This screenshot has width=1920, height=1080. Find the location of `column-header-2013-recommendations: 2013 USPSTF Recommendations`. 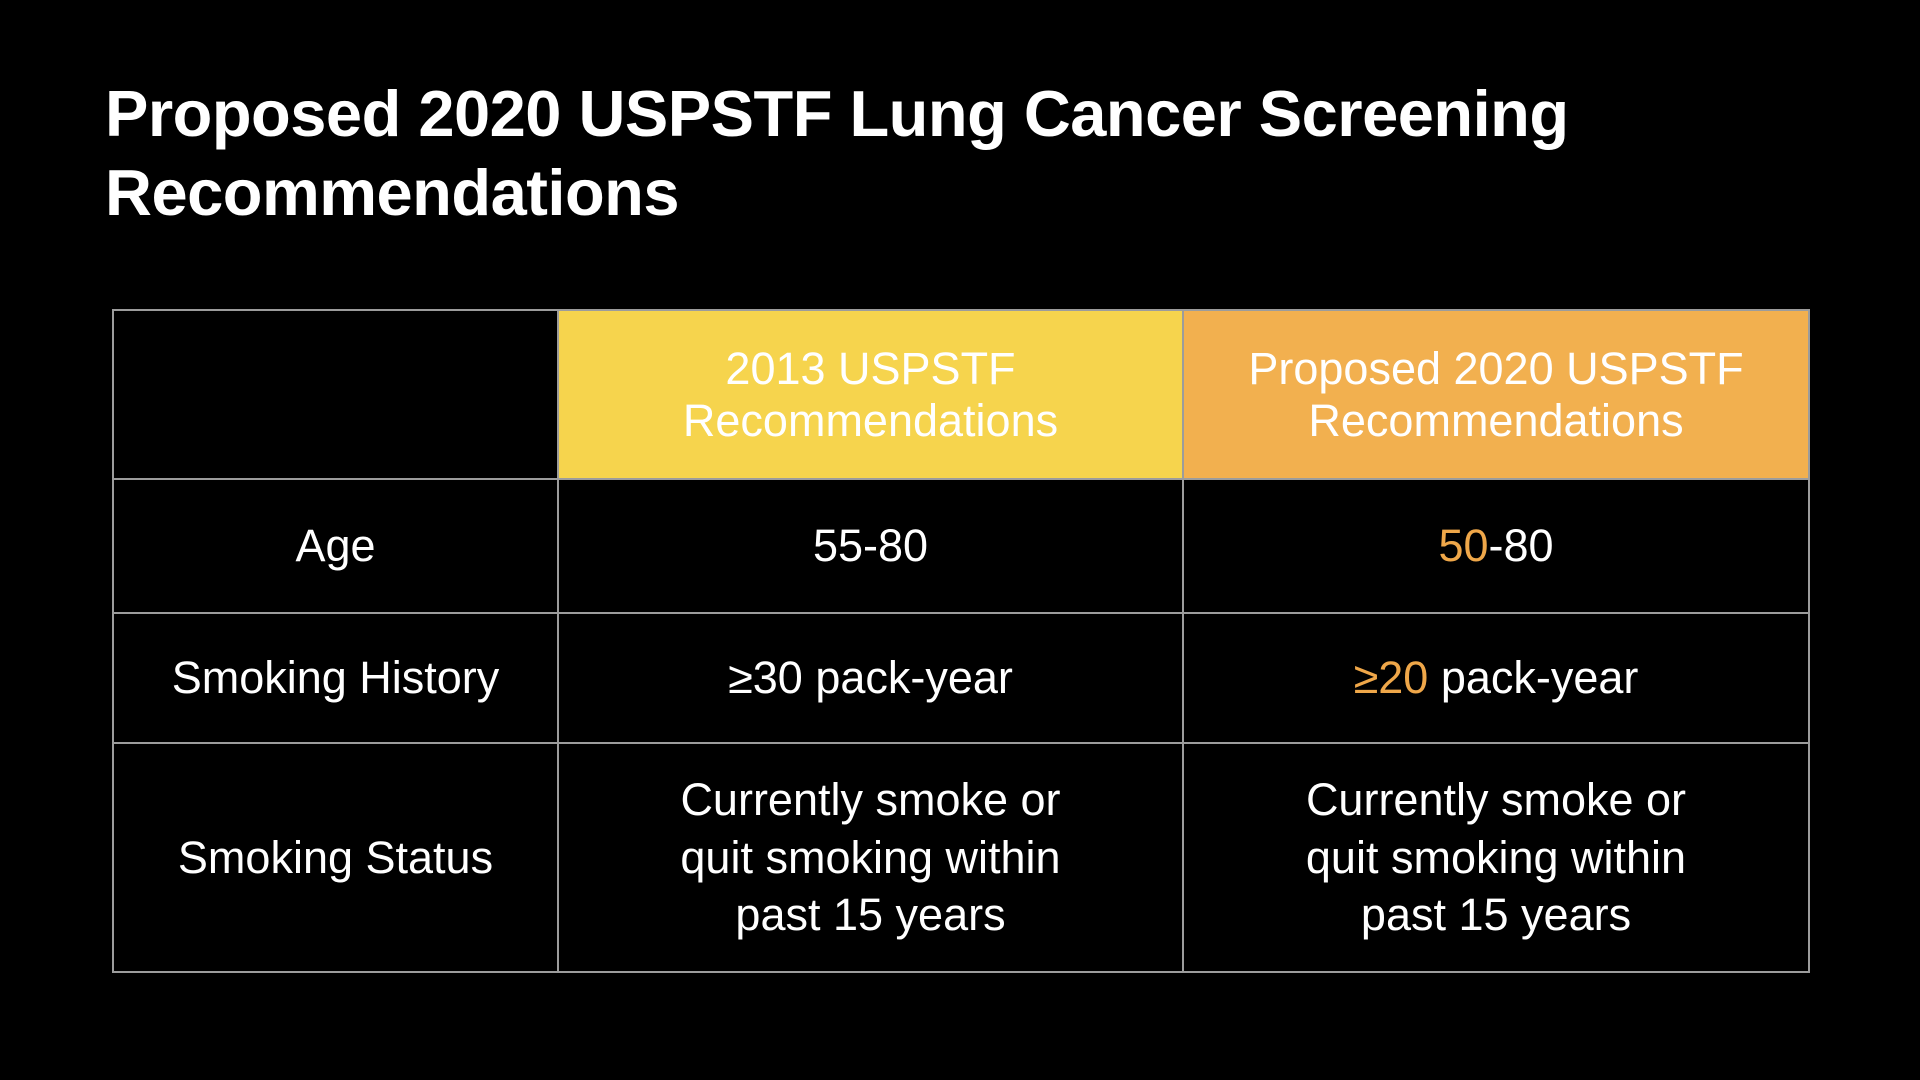

column-header-2013-recommendations: 2013 USPSTF Recommendations is located at coordinates (870, 394).